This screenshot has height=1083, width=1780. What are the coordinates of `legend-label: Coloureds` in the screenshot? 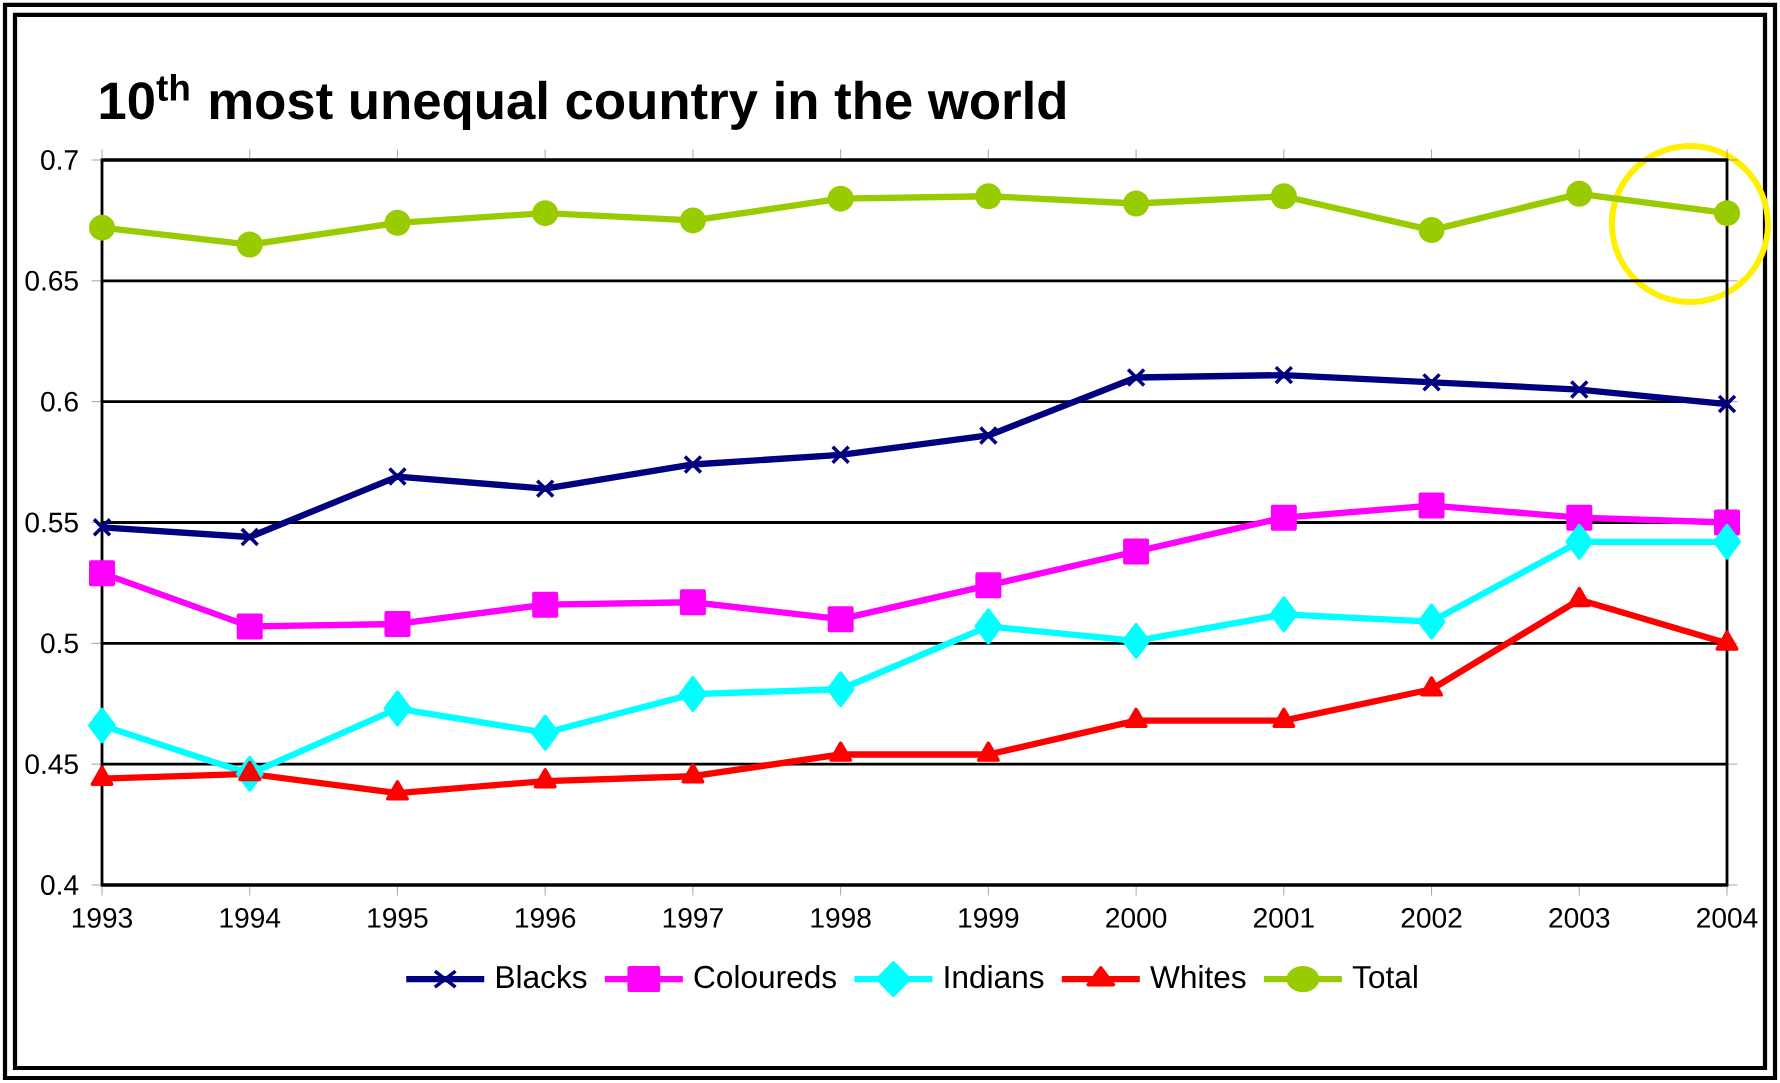 It's located at (765, 976).